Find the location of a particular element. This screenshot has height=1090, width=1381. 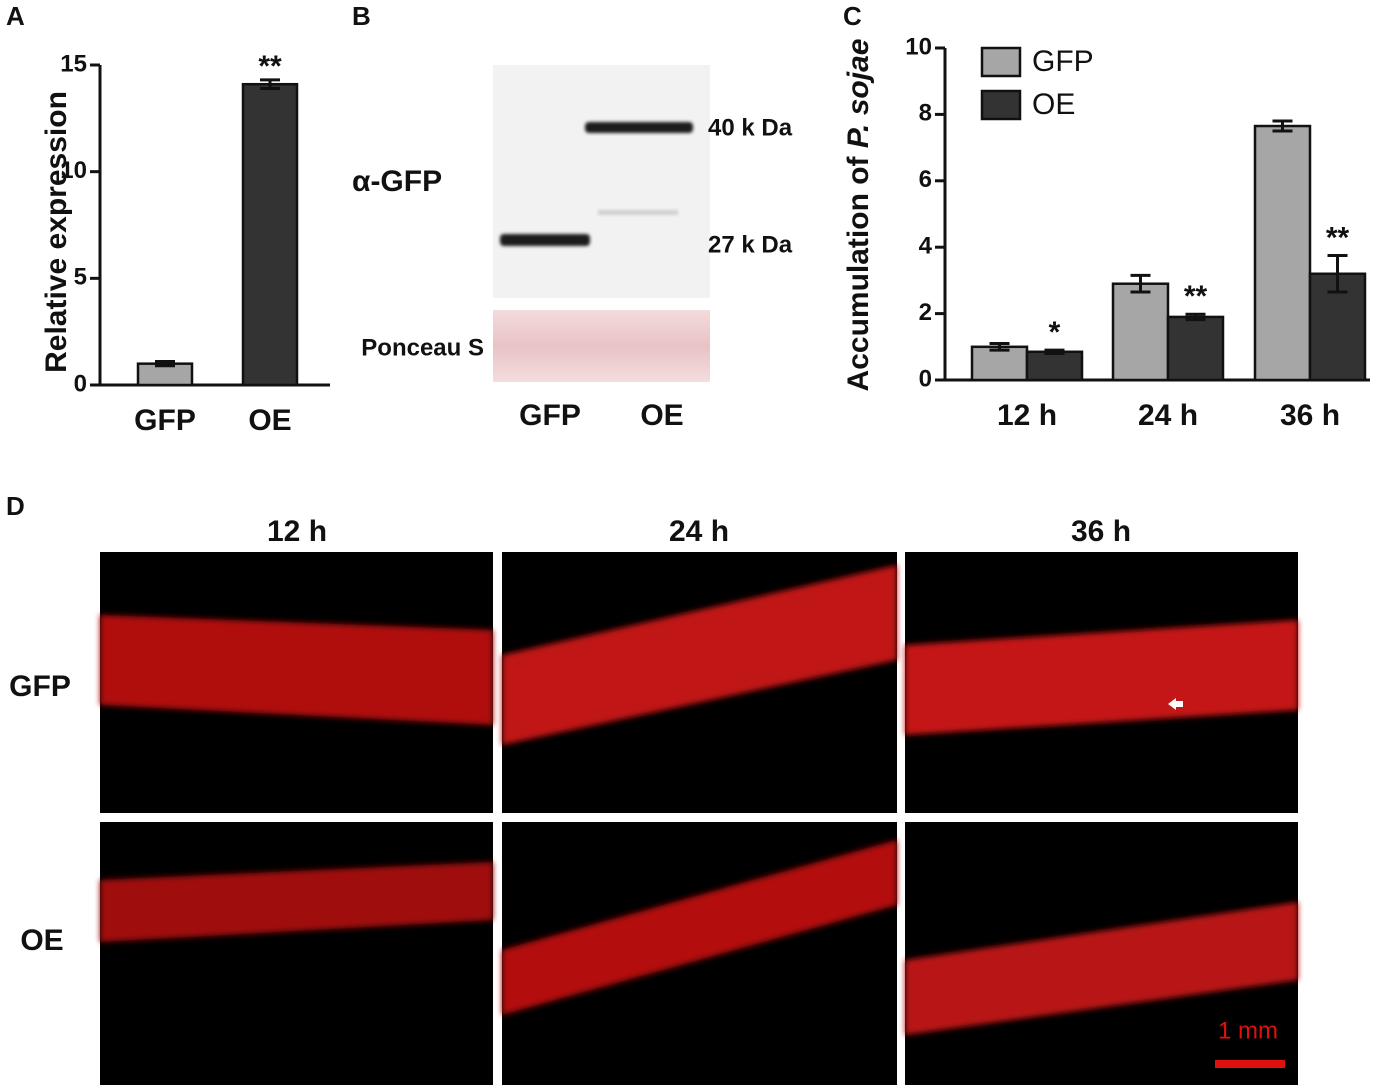

blot-faint-band is located at coordinates (638, 212).